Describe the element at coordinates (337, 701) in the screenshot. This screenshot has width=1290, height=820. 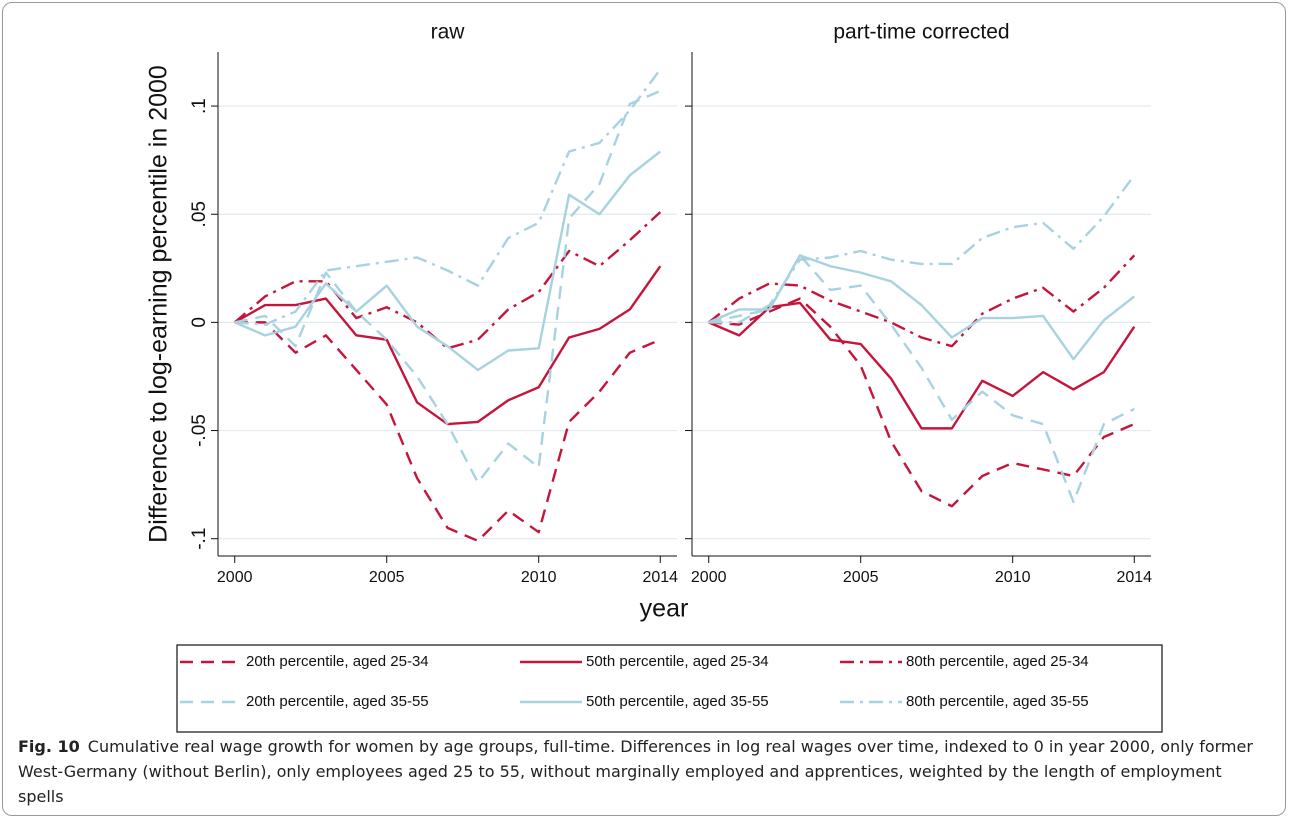
I see `legend-label: 20th percentile, aged 35-55` at that location.